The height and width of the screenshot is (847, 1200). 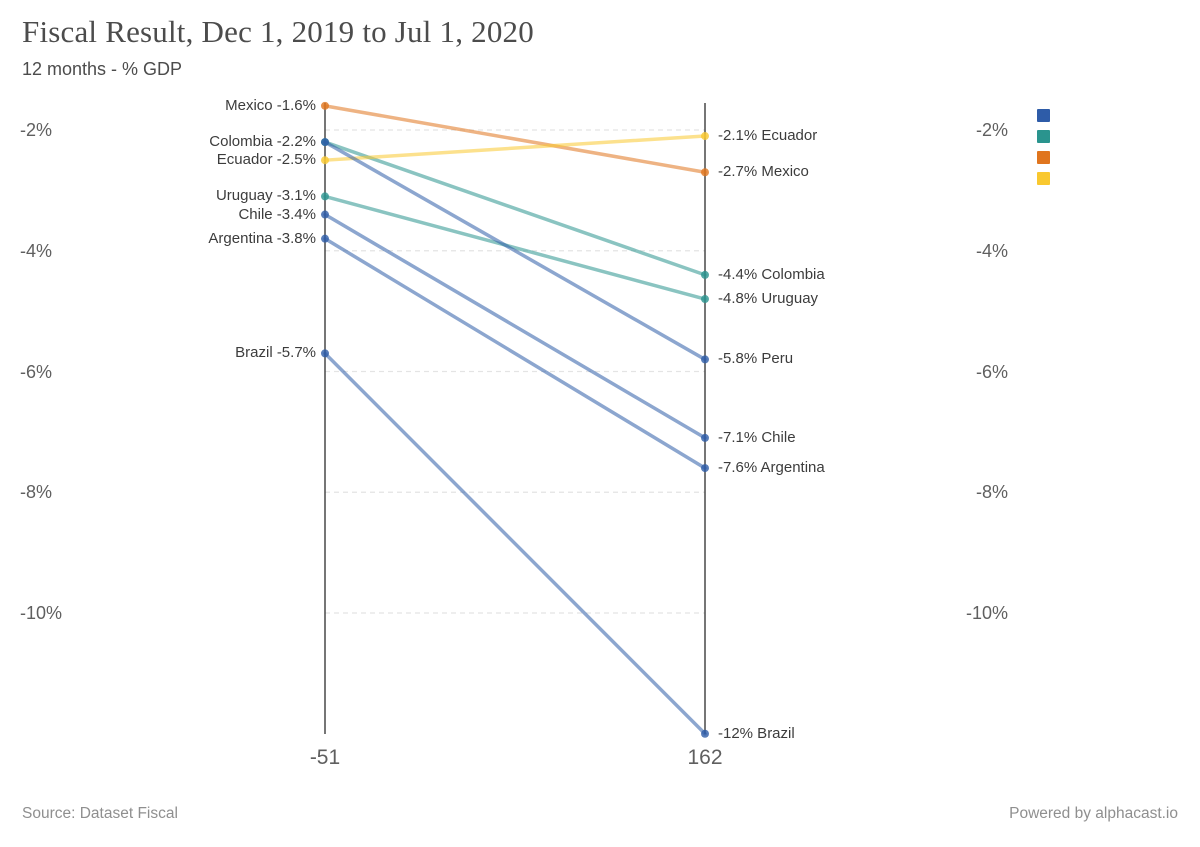 I want to click on series-point-left-peru, so click(x=325, y=142).